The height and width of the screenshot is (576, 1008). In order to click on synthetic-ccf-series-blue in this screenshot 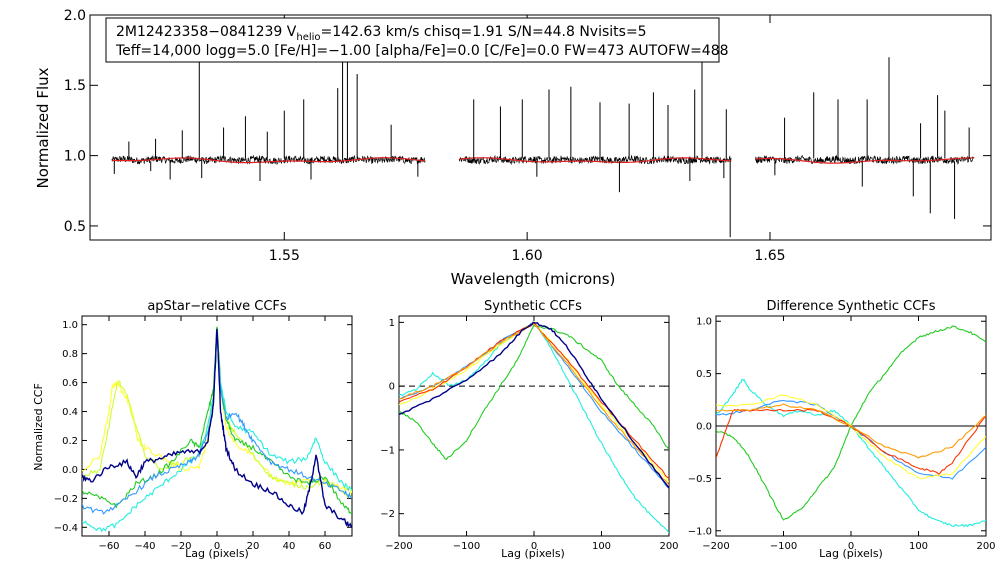, I will do `click(534, 405)`.